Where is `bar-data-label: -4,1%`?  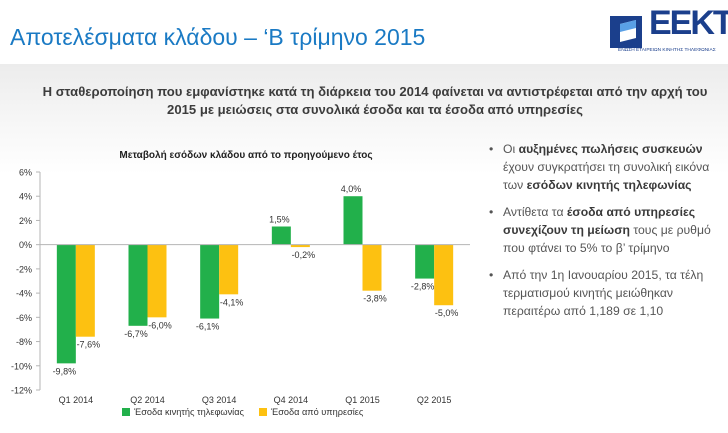 bar-data-label: -4,1% is located at coordinates (232, 302).